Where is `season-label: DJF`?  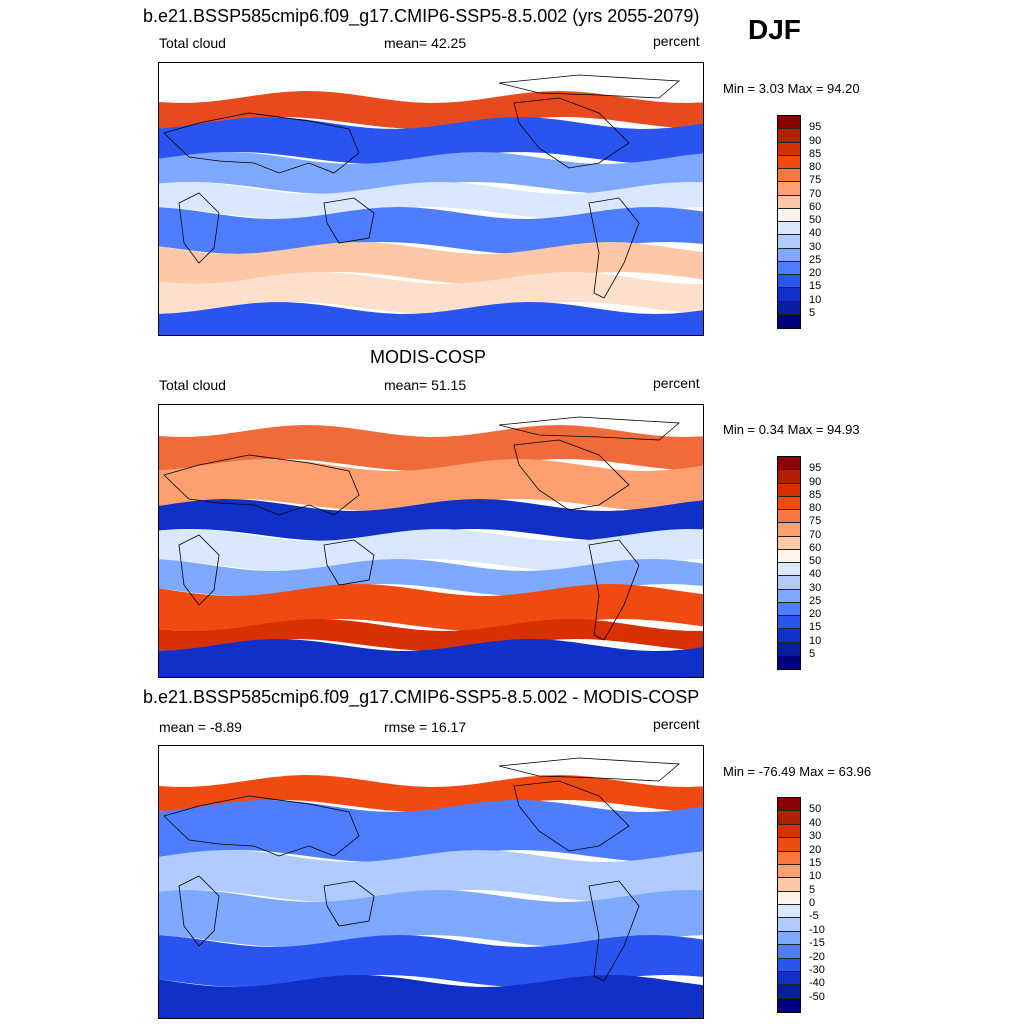 season-label: DJF is located at coordinates (774, 29).